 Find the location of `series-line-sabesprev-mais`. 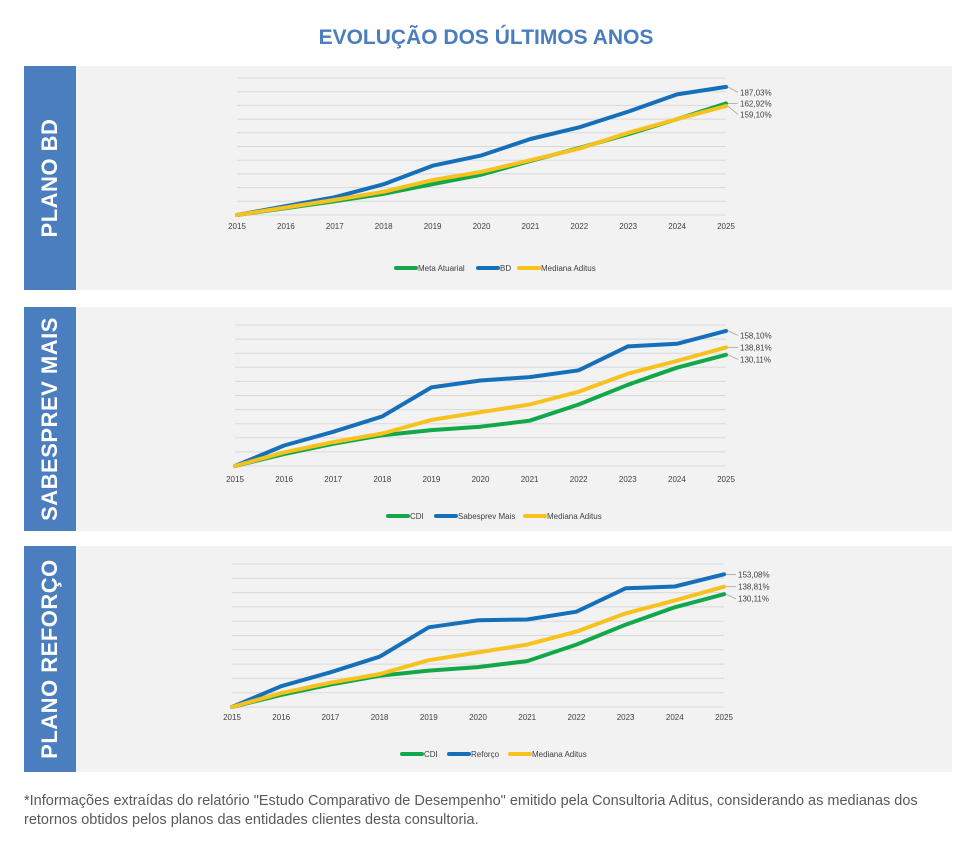

series-line-sabesprev-mais is located at coordinates (480, 398).